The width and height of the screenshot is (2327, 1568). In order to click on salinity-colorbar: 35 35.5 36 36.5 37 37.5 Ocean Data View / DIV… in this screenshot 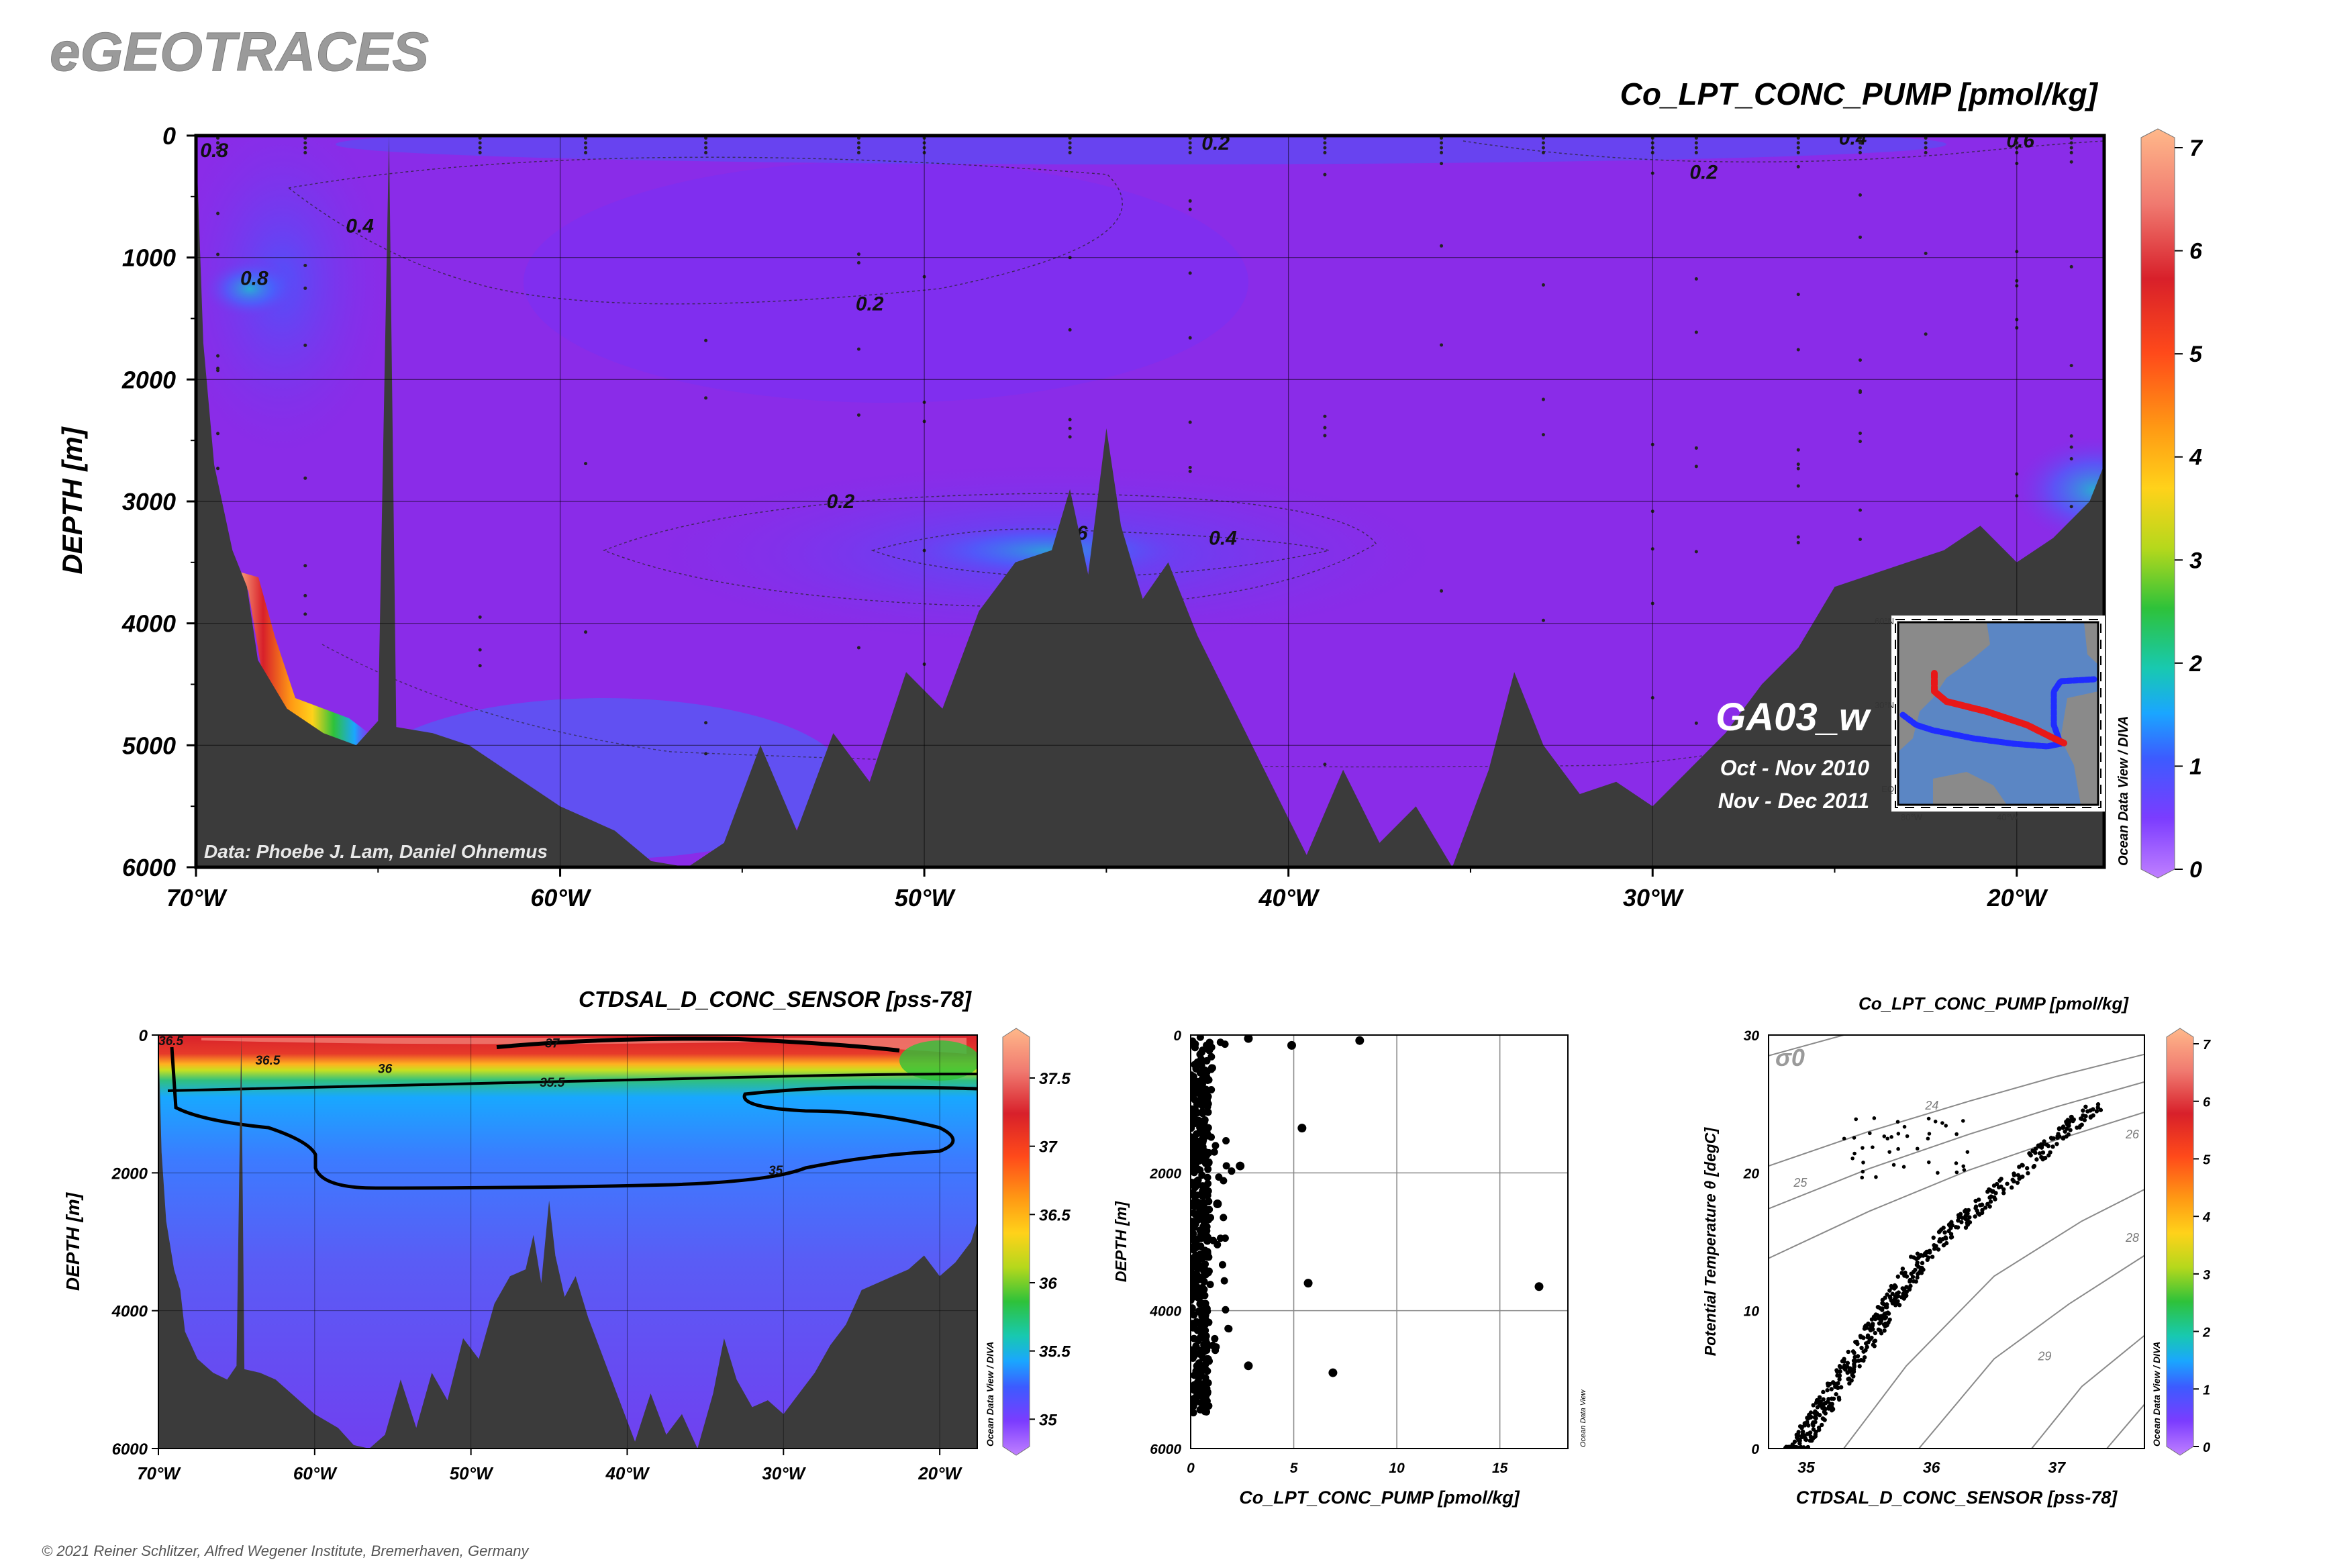, I will do `click(1028, 1242)`.